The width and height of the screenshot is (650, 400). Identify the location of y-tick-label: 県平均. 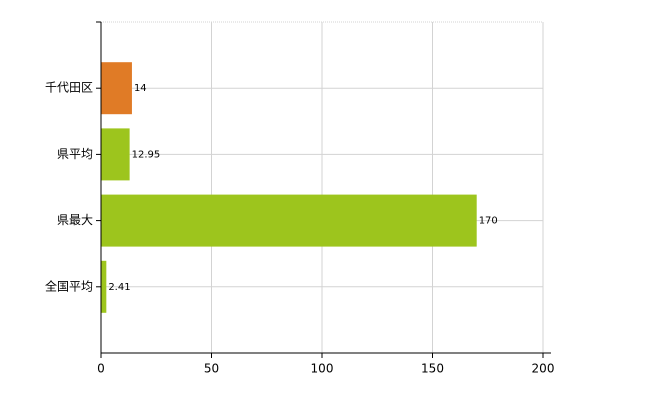
(75, 154).